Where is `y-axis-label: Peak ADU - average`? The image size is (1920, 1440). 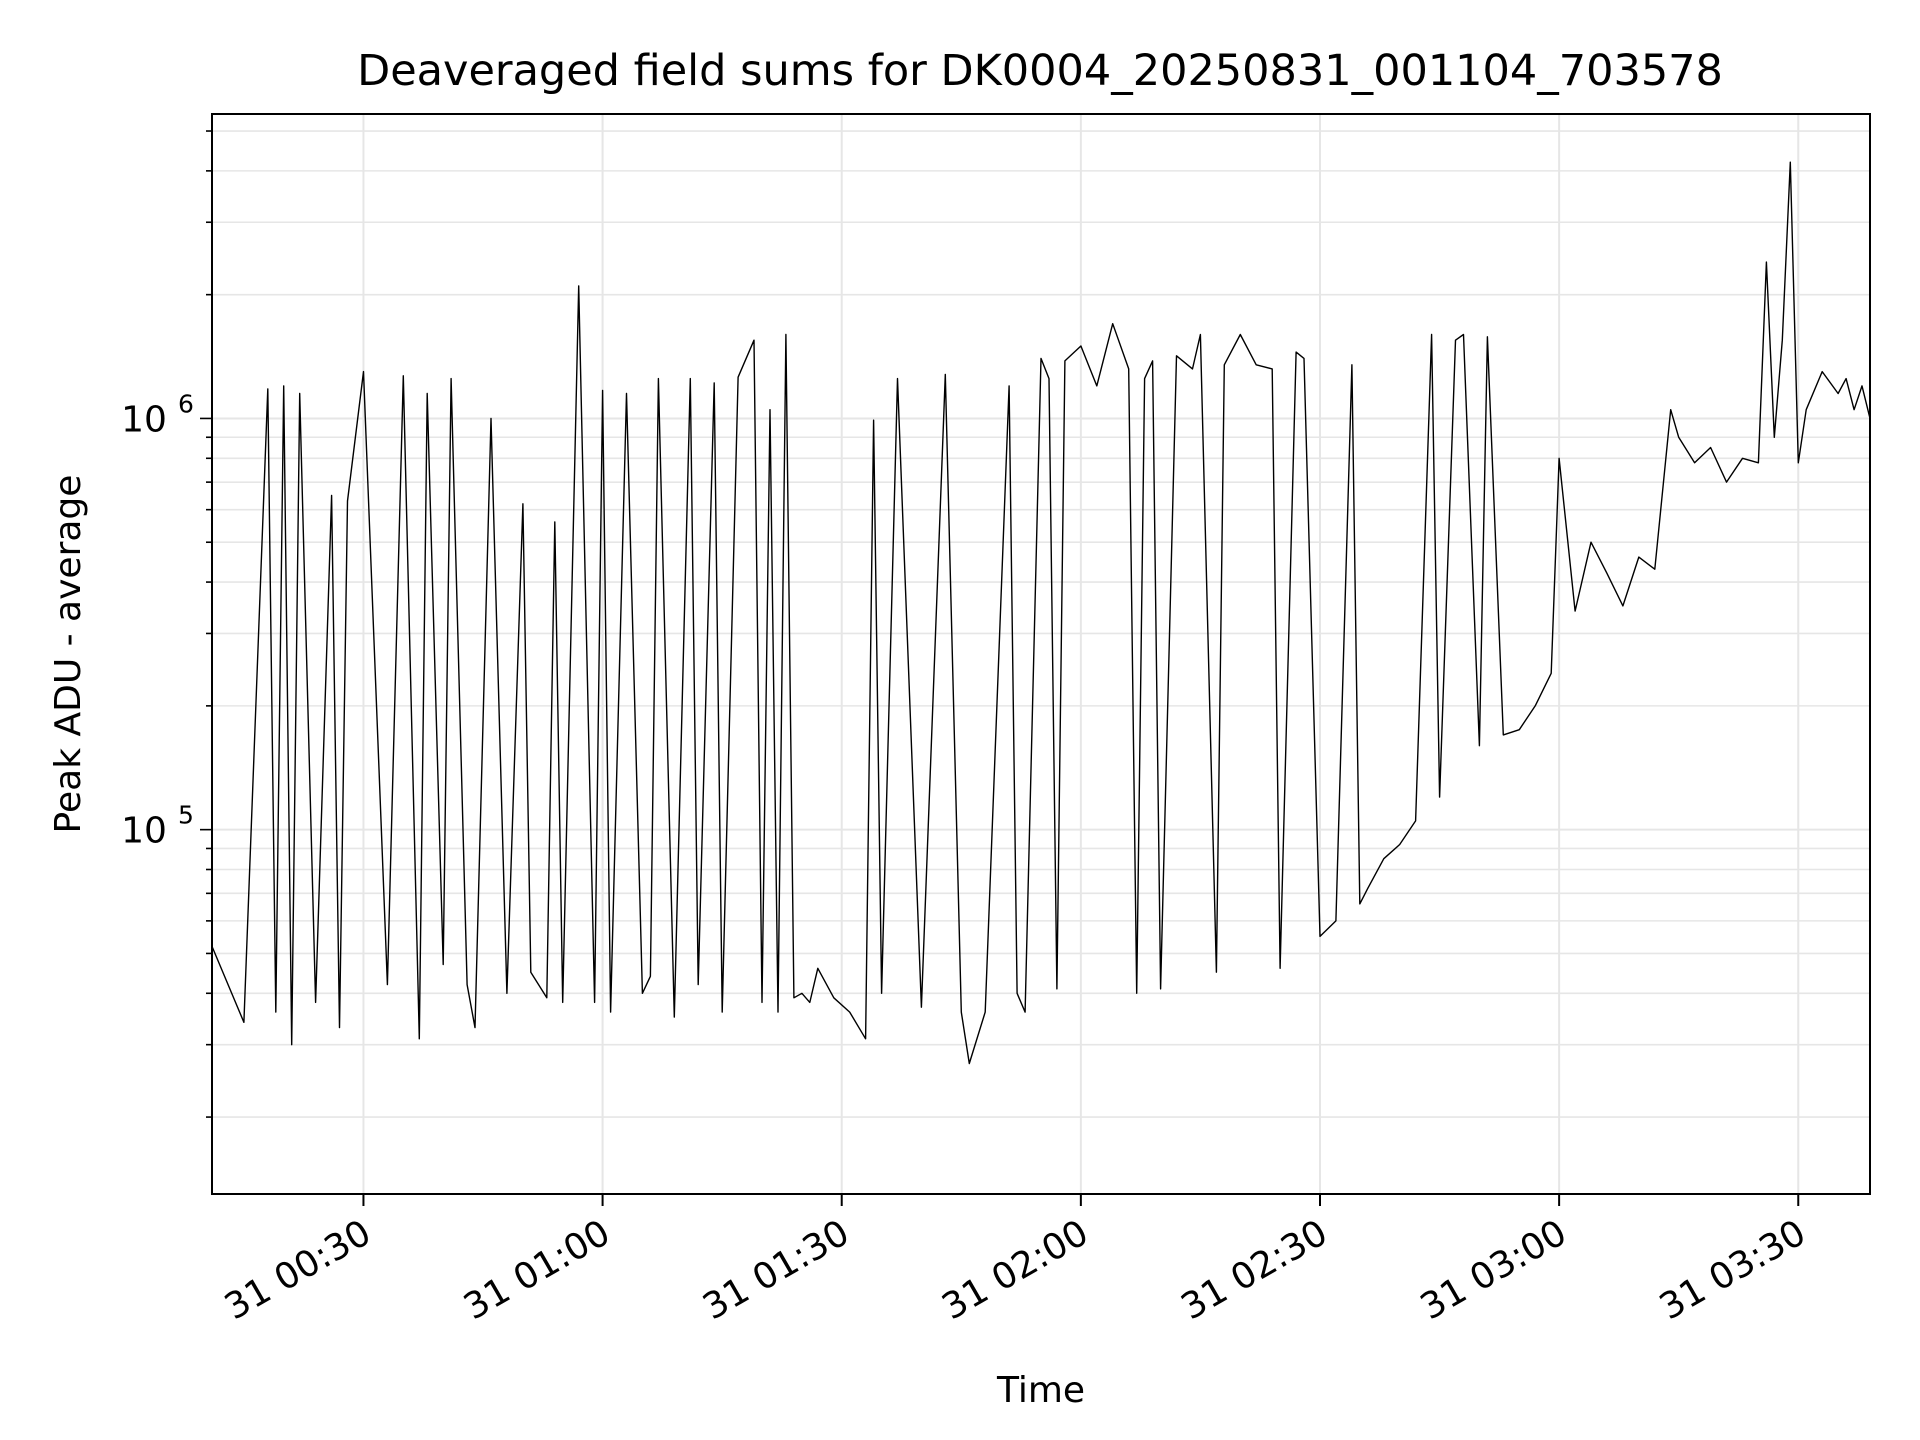 y-axis-label: Peak ADU - average is located at coordinates (68, 654).